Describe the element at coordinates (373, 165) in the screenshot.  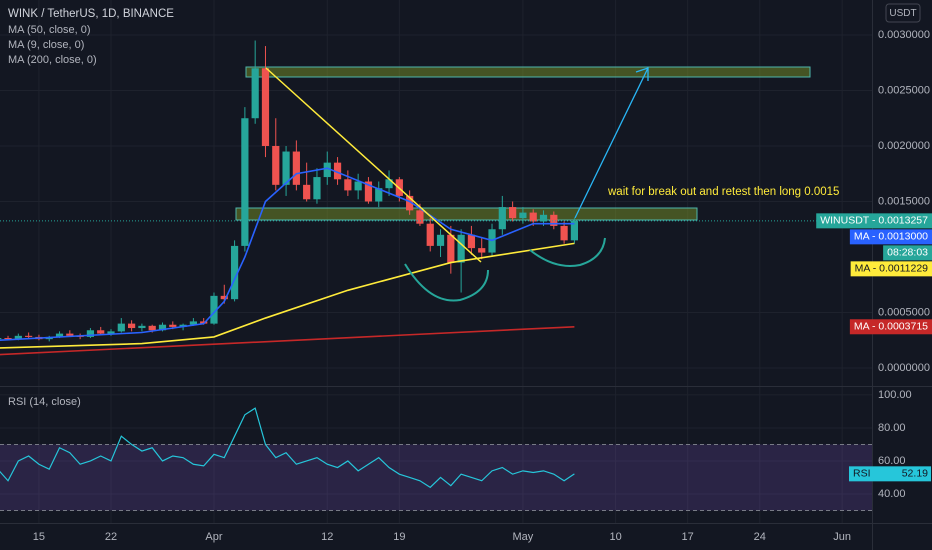
I see `trend-line` at that location.